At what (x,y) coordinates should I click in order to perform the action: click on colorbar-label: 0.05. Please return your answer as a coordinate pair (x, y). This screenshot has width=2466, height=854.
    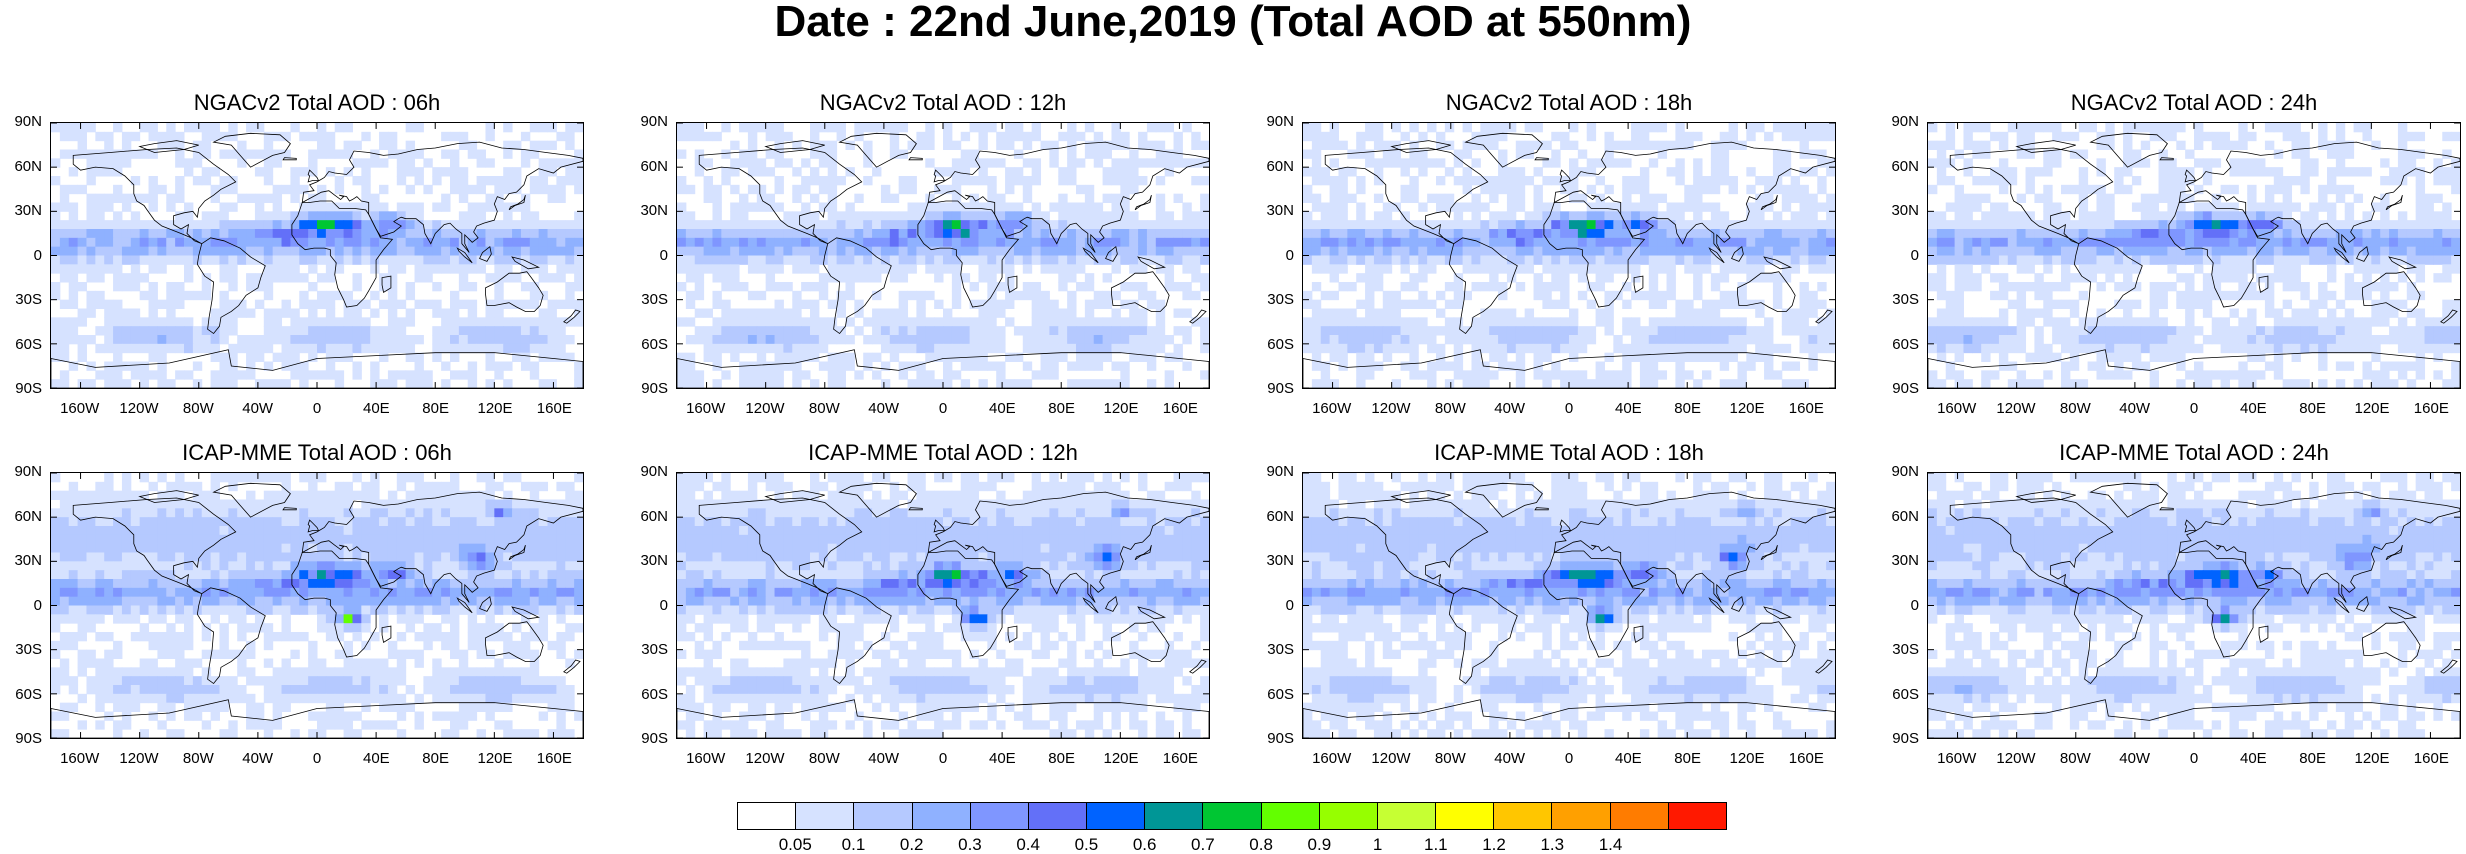
    Looking at the image, I should click on (795, 845).